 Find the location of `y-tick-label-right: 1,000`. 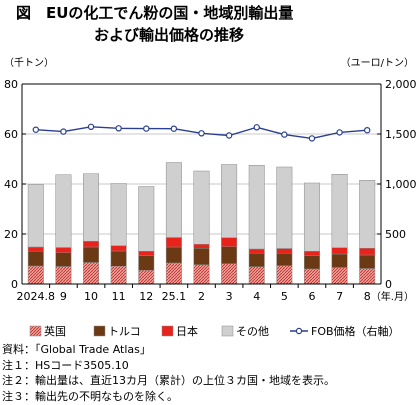

y-tick-label-right: 1,000 is located at coordinates (401, 184).